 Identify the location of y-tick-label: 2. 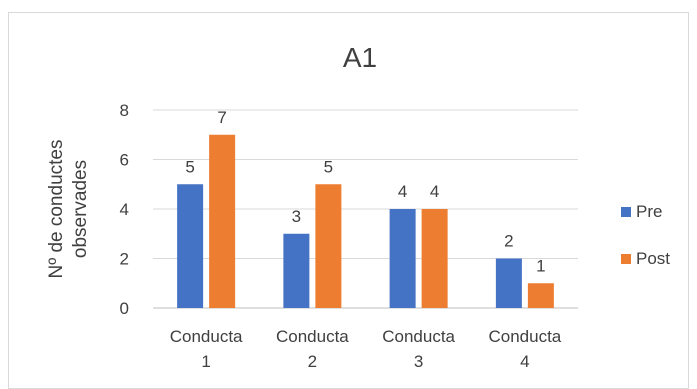
(124, 259).